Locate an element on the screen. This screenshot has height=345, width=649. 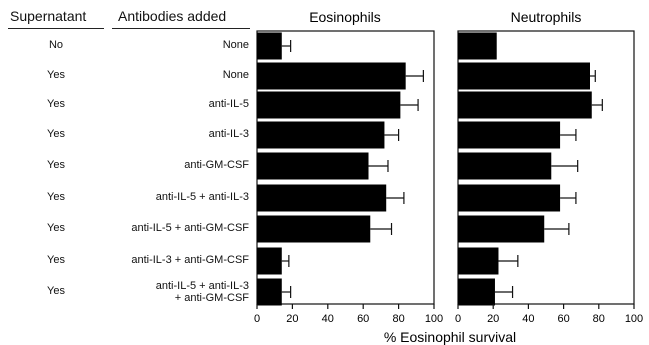
antibodies-header-rule is located at coordinates (181, 28).